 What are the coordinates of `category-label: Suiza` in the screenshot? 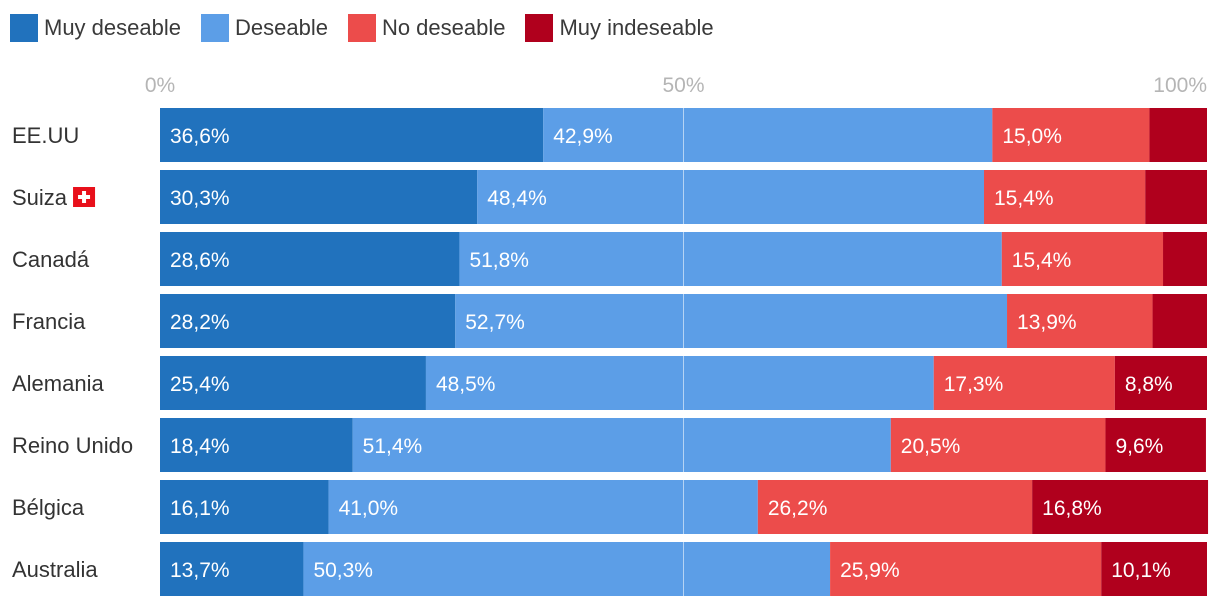 It's located at (40, 197).